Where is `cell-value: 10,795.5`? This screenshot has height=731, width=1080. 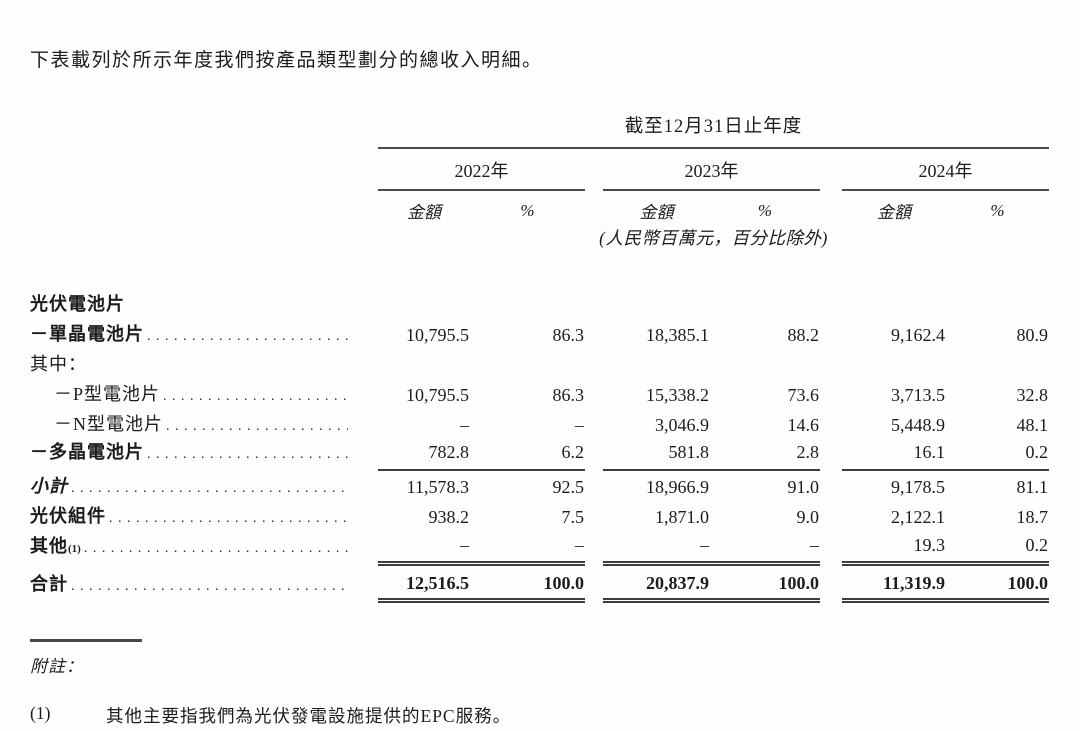
cell-value: 10,795.5 is located at coordinates (437, 335).